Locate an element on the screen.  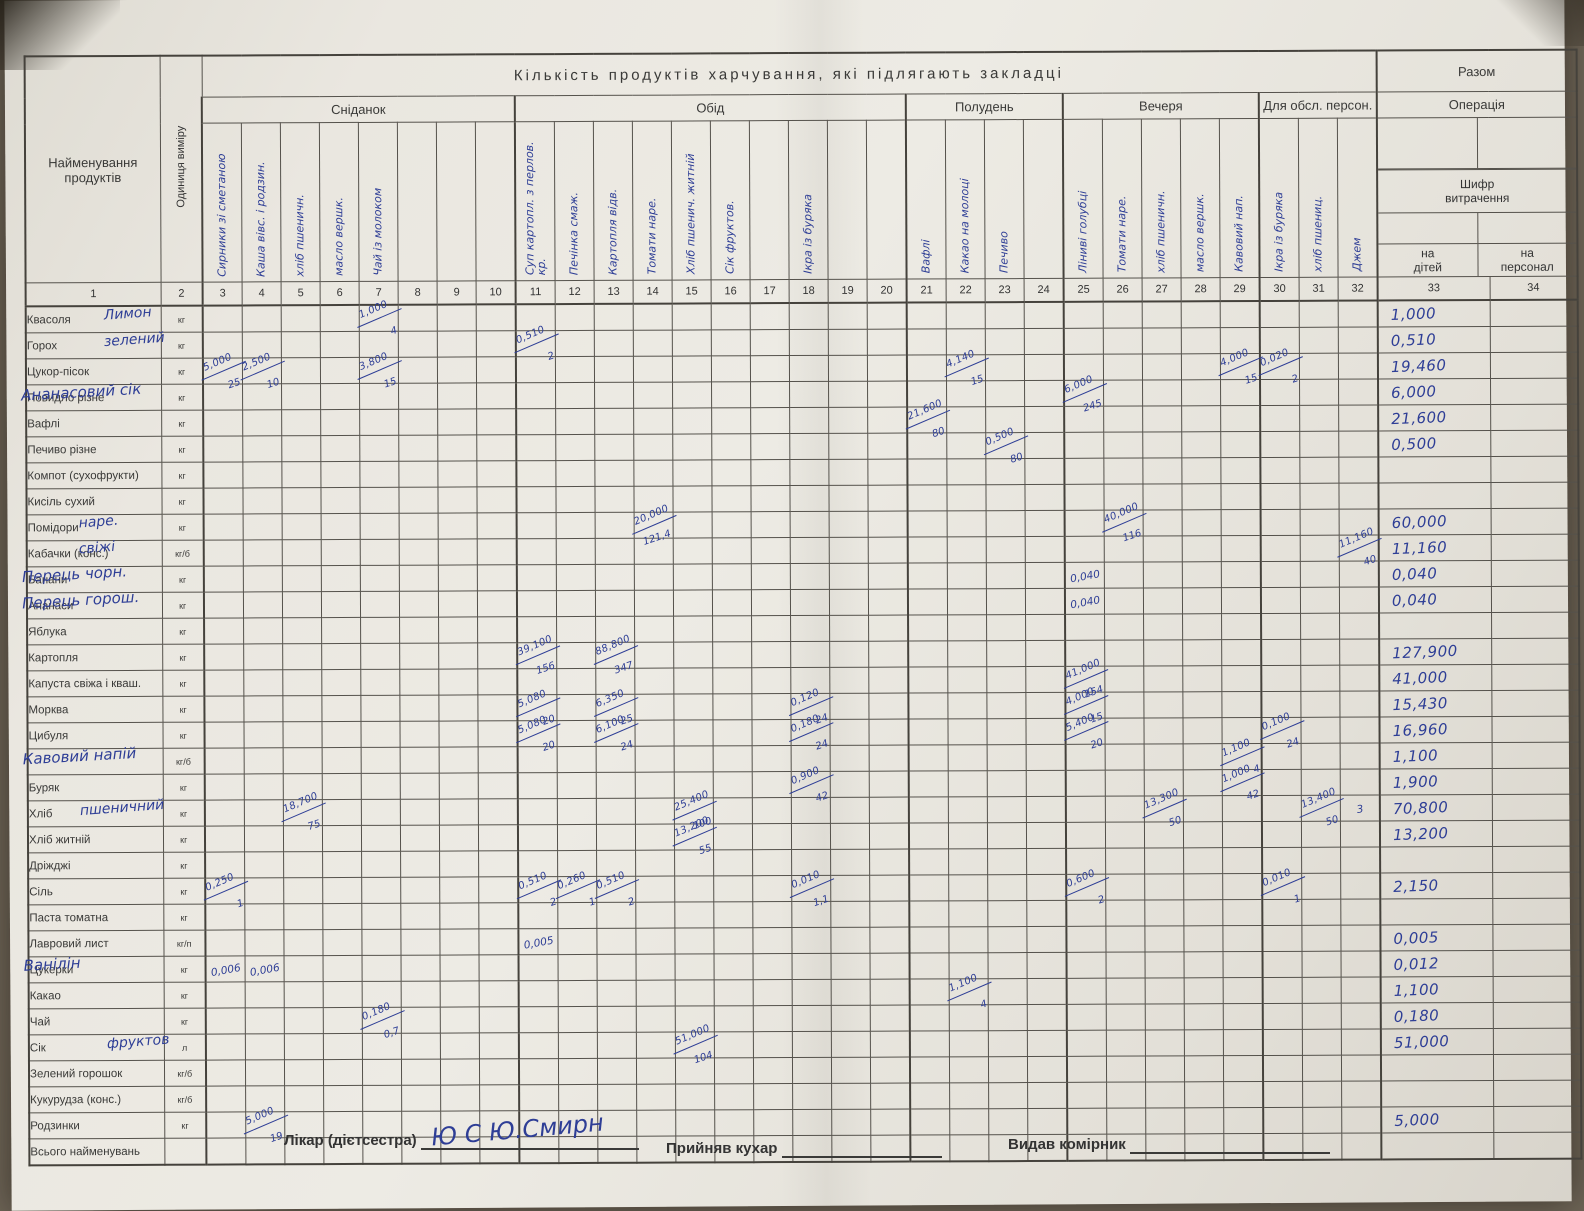
qty-cell-col-27: 13,300 50 is located at coordinates (1165, 808).